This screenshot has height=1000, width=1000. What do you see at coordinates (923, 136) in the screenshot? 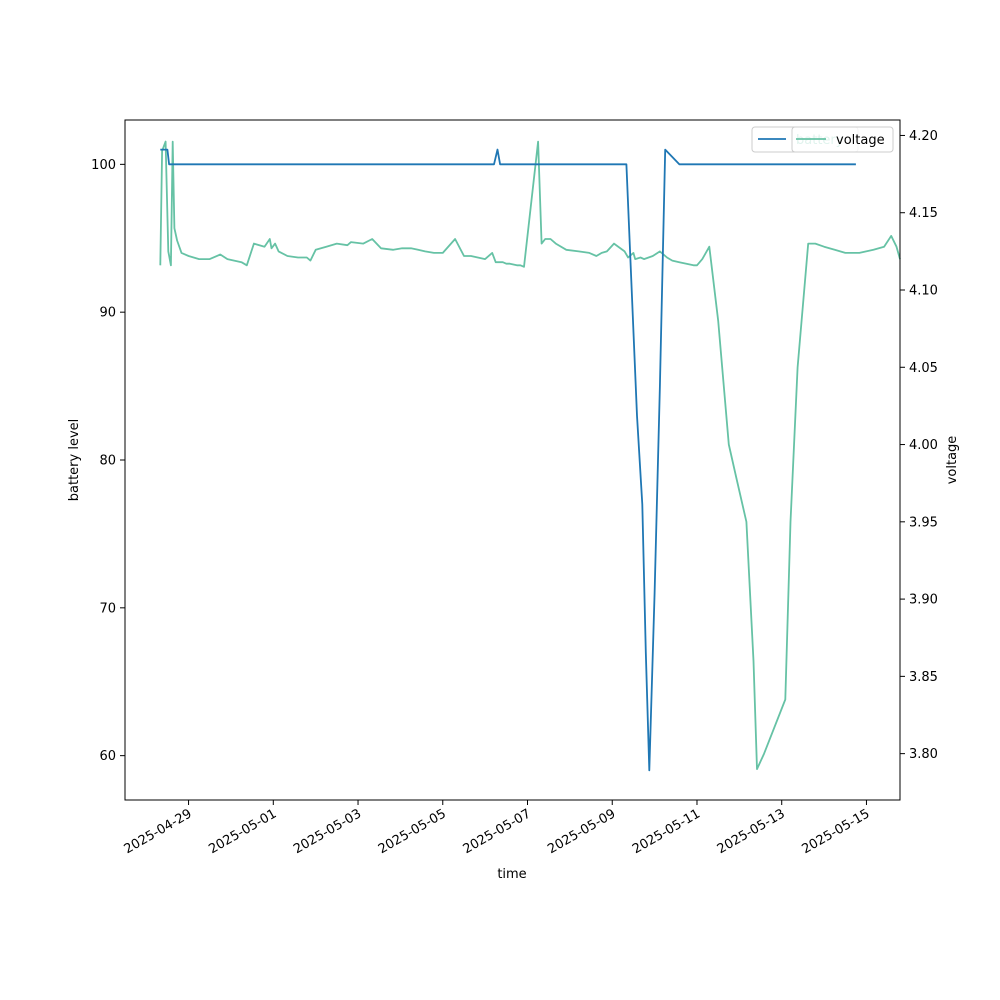
I see `y-right-tick-label: 4.20` at bounding box center [923, 136].